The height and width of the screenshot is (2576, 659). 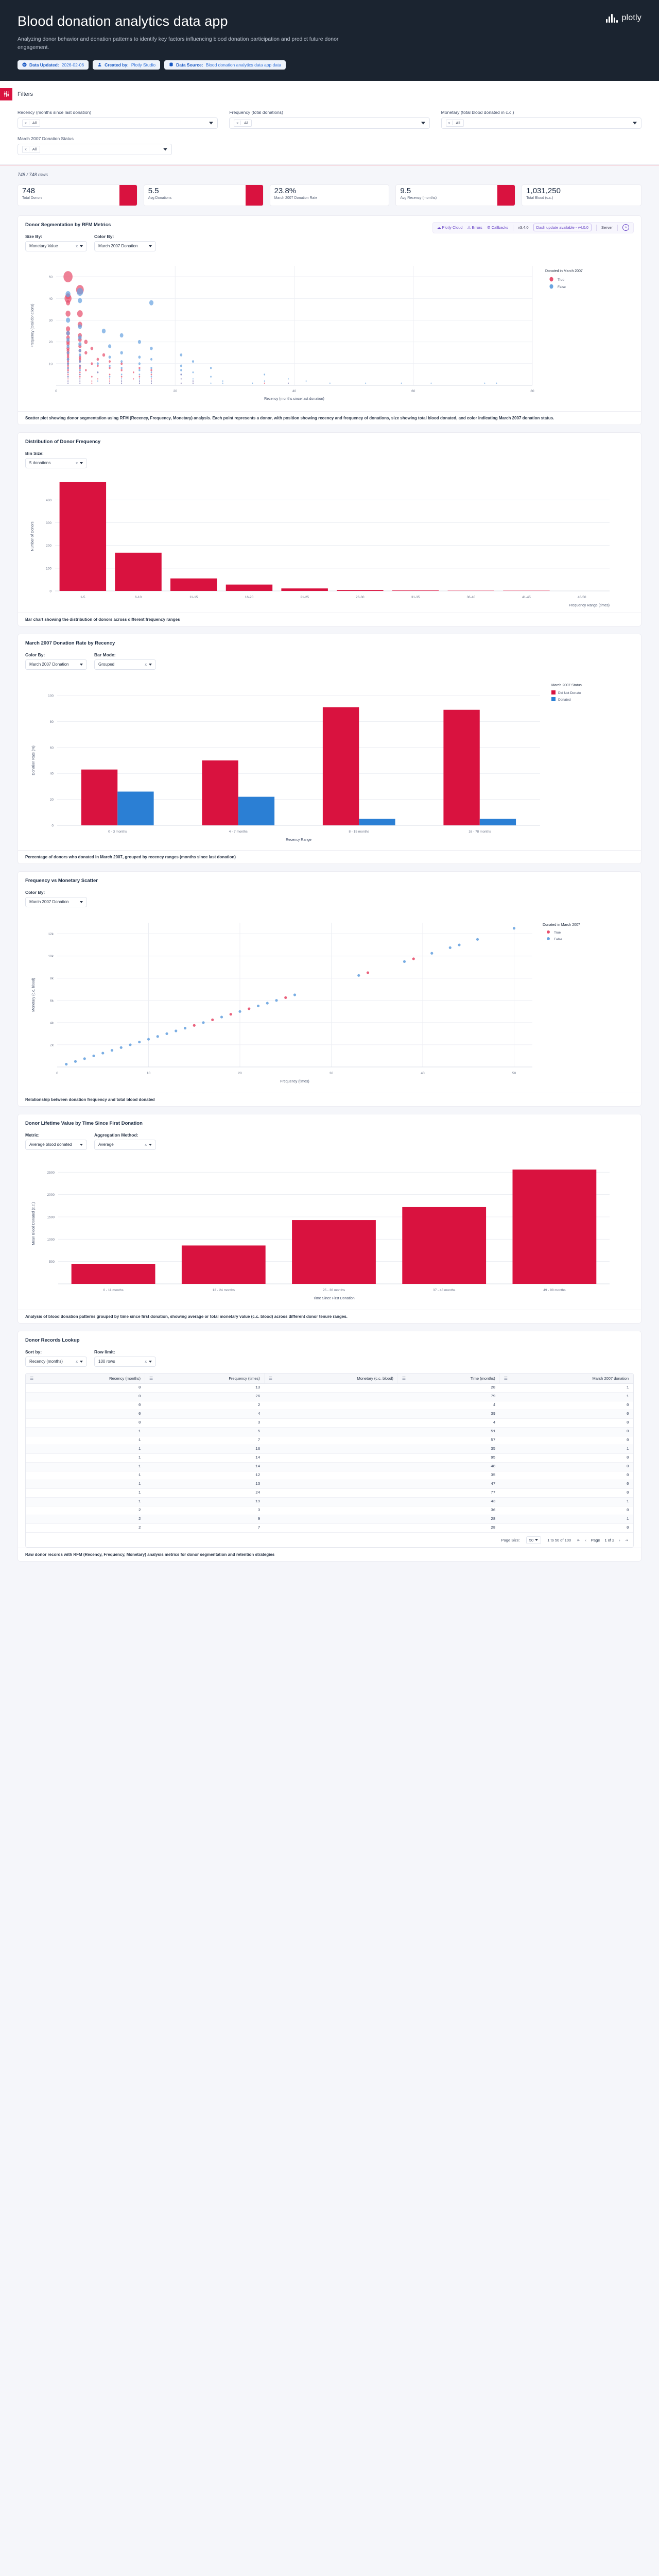 What do you see at coordinates (329, 1396) in the screenshot?
I see `table-row: 0 26 79 1` at bounding box center [329, 1396].